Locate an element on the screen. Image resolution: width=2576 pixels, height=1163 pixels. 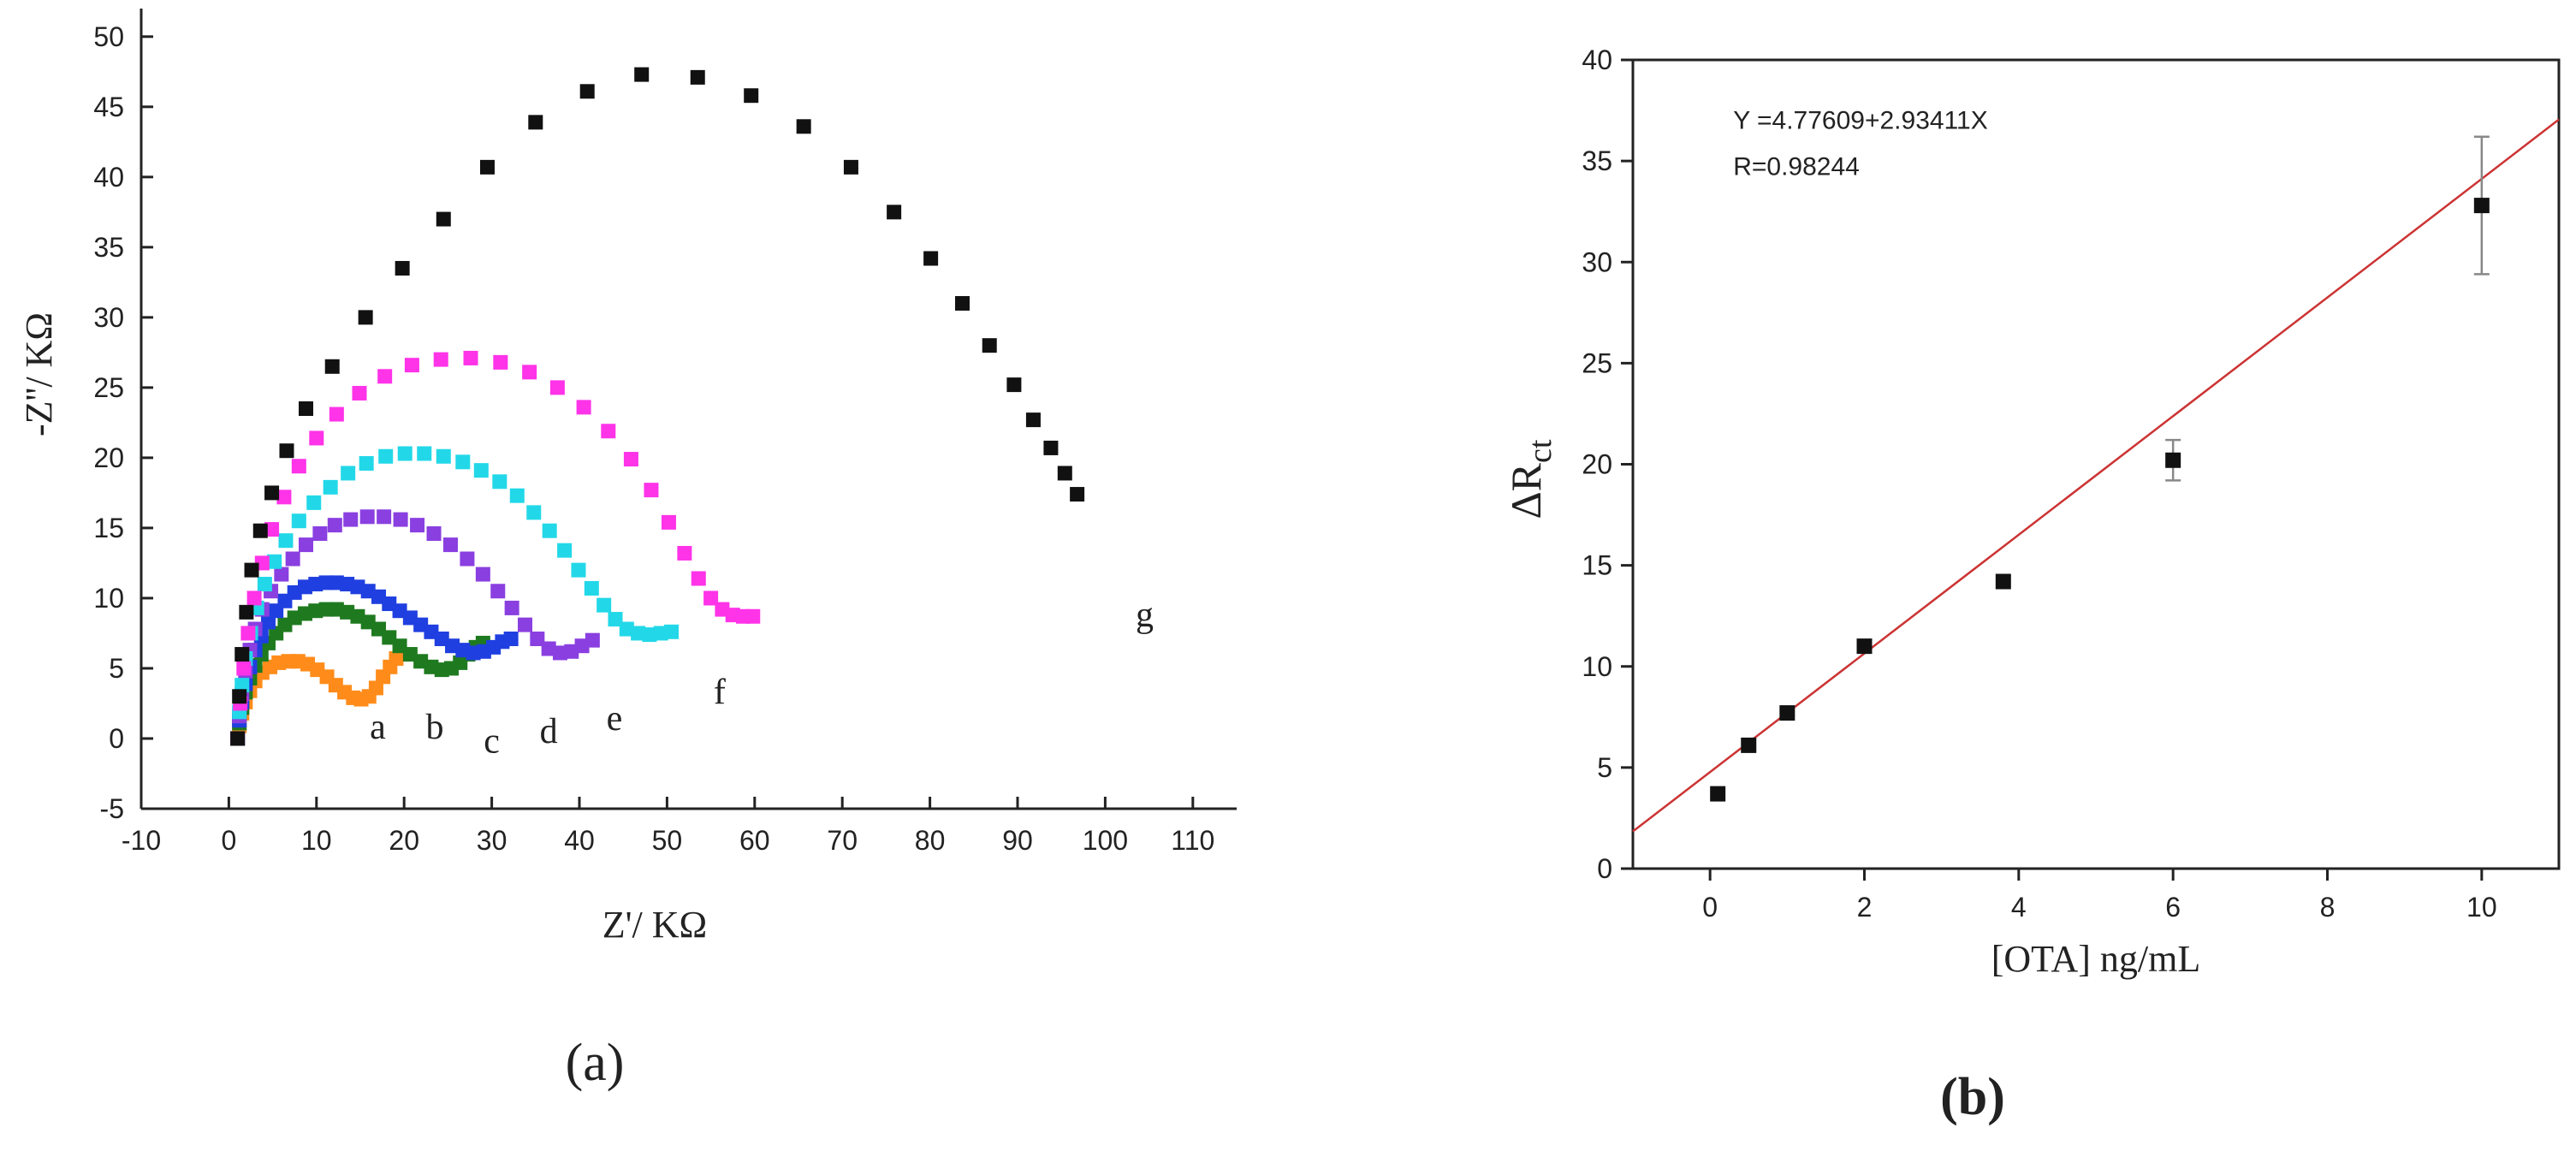
y-tick-label: 50 is located at coordinates (108, 36).